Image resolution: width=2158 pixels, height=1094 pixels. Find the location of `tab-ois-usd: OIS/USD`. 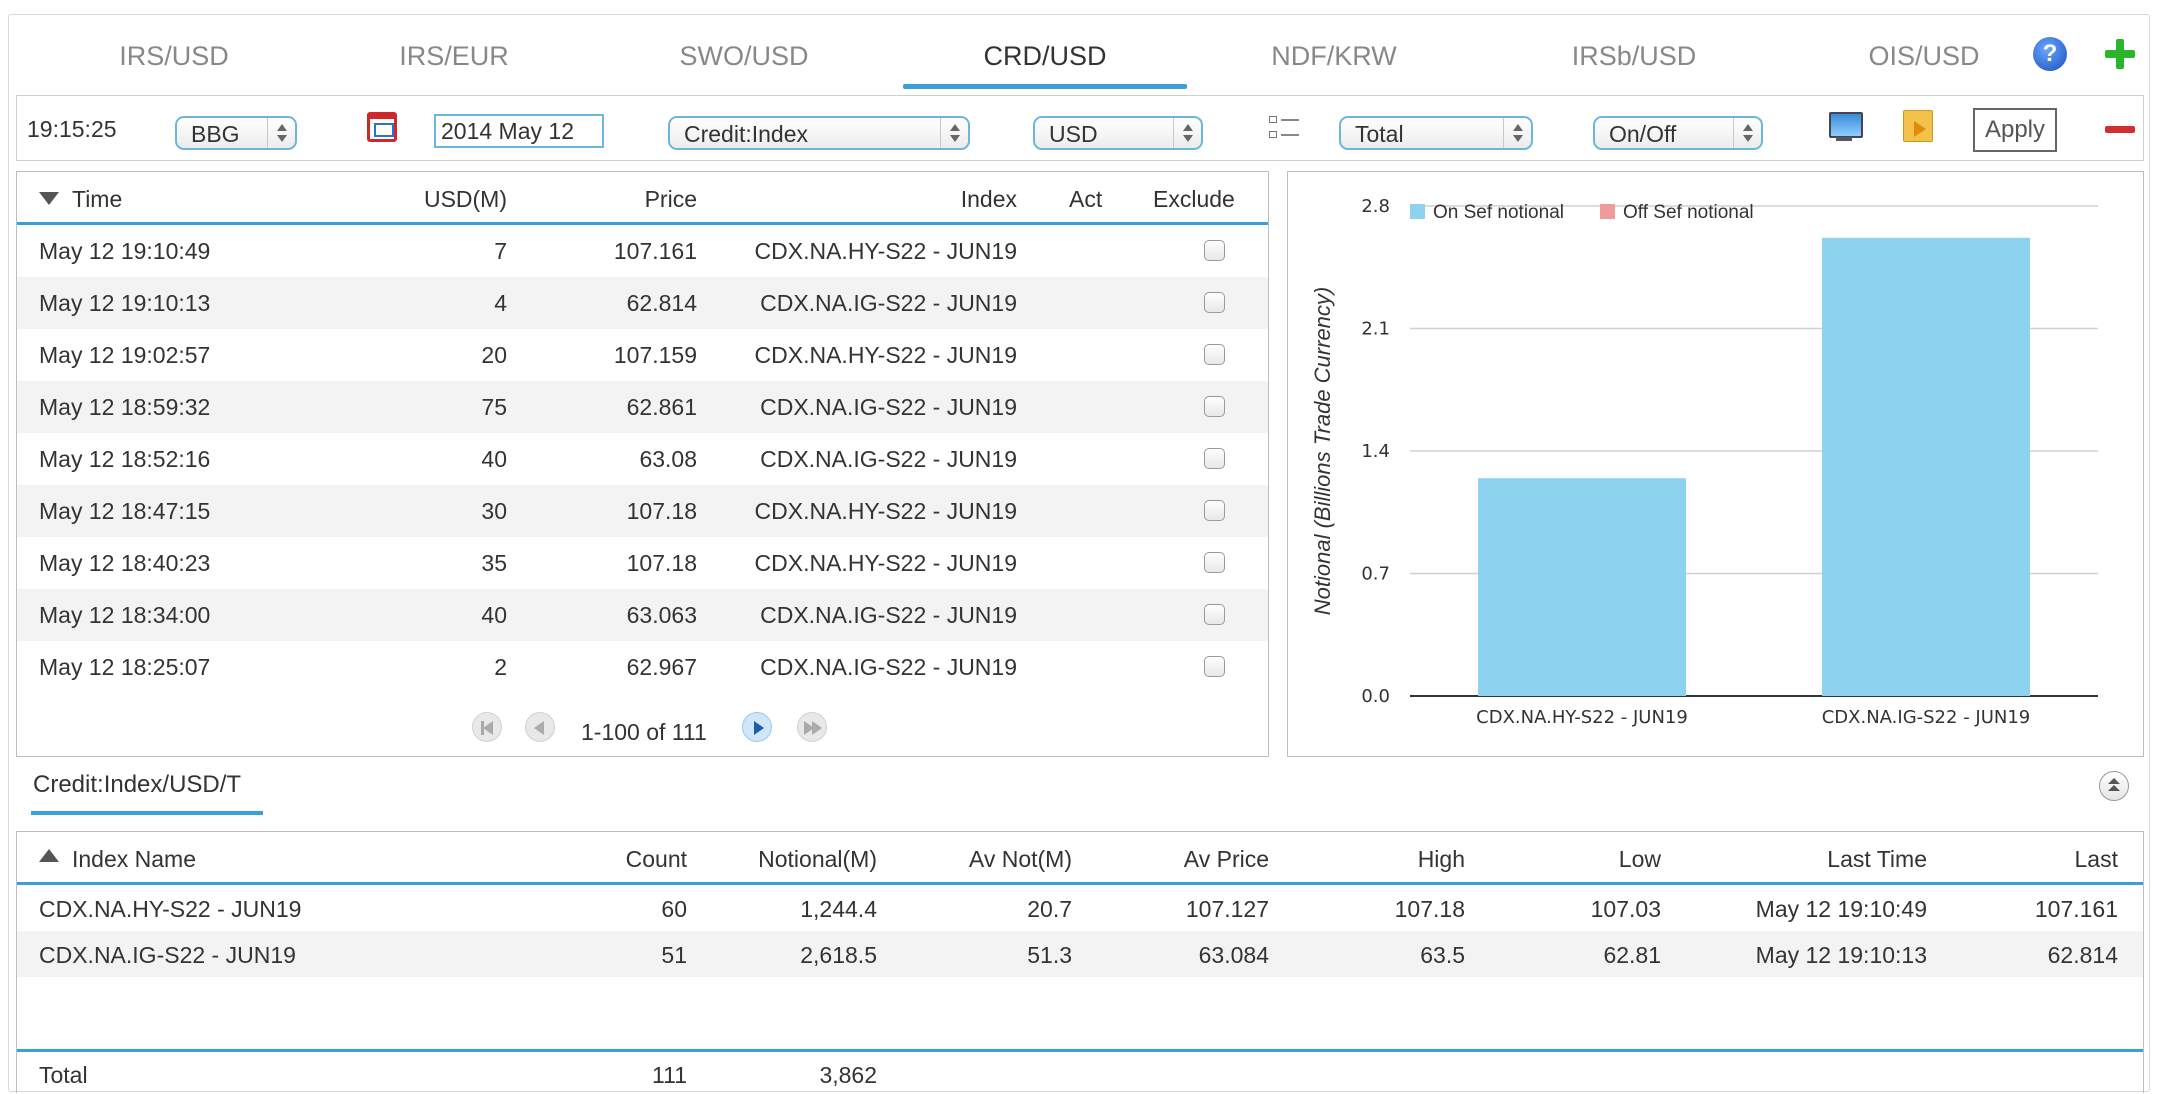

tab-ois-usd: OIS/USD is located at coordinates (1924, 56).